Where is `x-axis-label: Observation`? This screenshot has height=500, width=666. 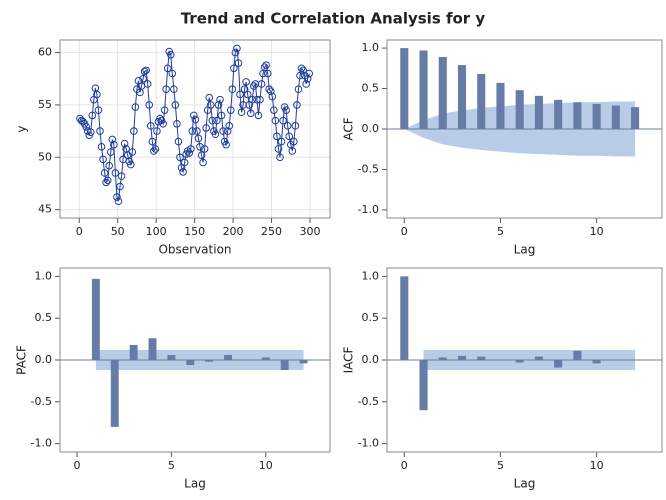
x-axis-label: Observation is located at coordinates (194, 250).